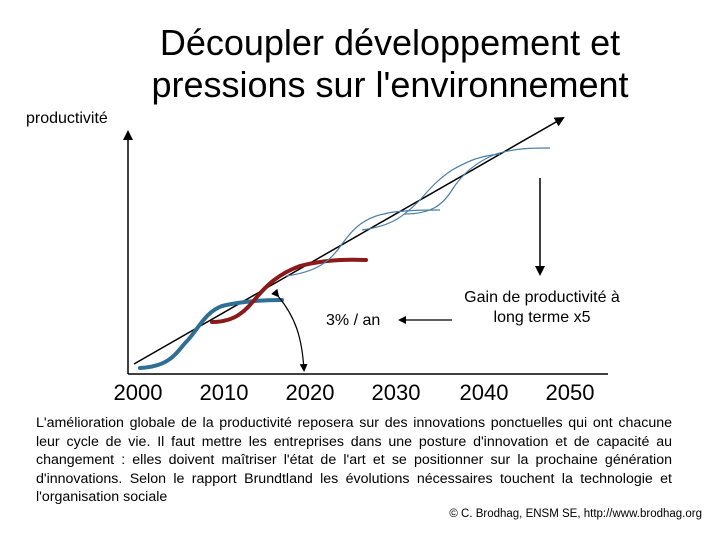 The height and width of the screenshot is (540, 720). What do you see at coordinates (291, 333) in the screenshot?
I see `transition-arrow` at bounding box center [291, 333].